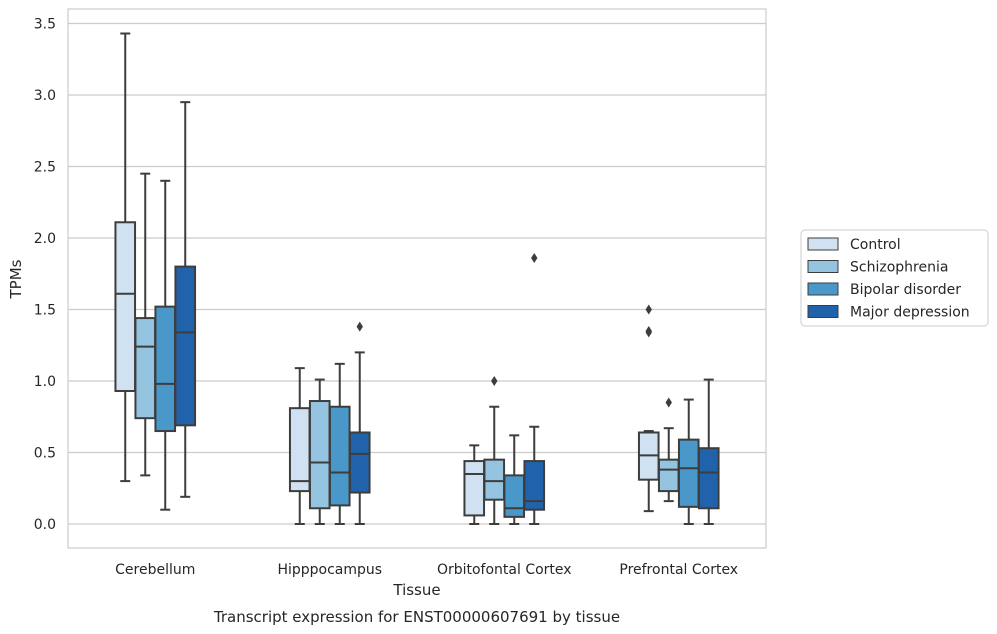  Describe the element at coordinates (899, 268) in the screenshot. I see `legend-label: Schizophrenia` at that location.